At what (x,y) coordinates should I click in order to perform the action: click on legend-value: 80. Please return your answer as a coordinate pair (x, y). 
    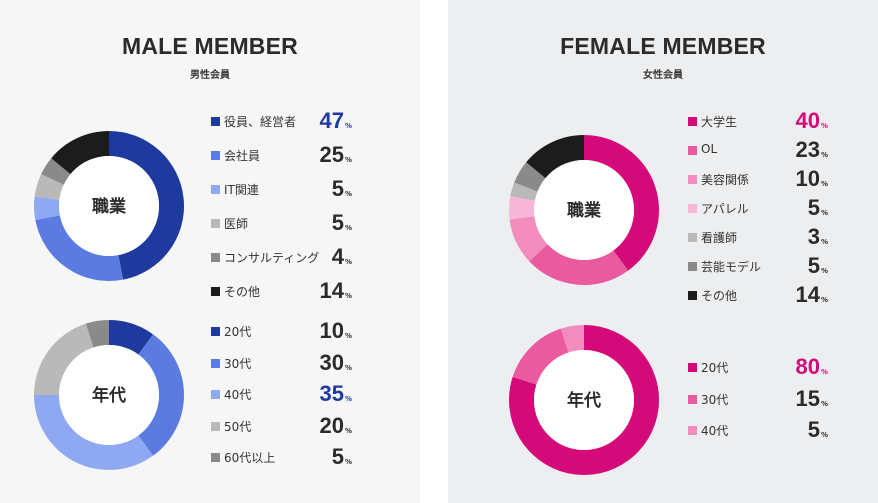
    Looking at the image, I should click on (807, 366).